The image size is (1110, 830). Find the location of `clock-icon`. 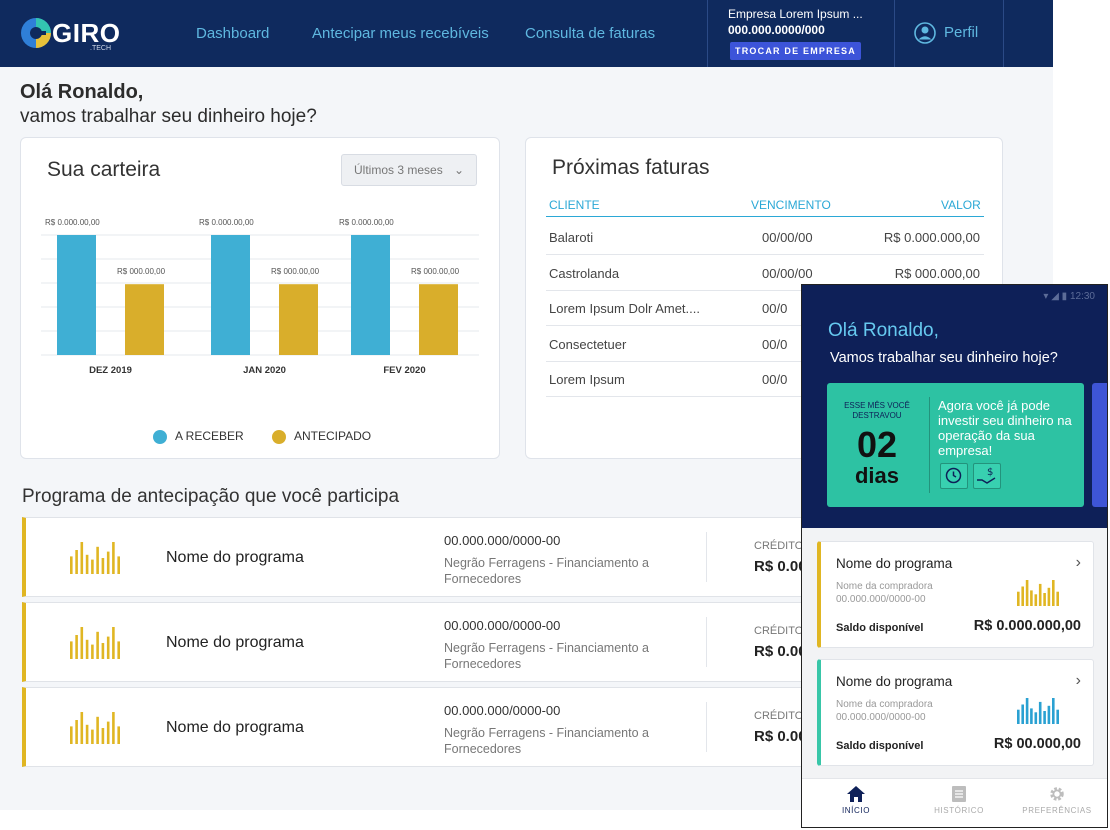

clock-icon is located at coordinates (954, 476).